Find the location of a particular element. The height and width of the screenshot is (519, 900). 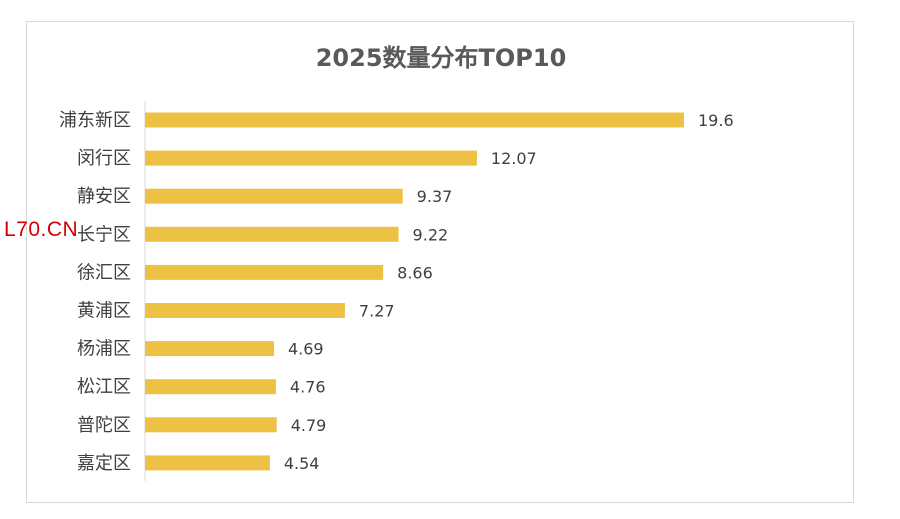

watermark-text: L70.CN is located at coordinates (41, 229).